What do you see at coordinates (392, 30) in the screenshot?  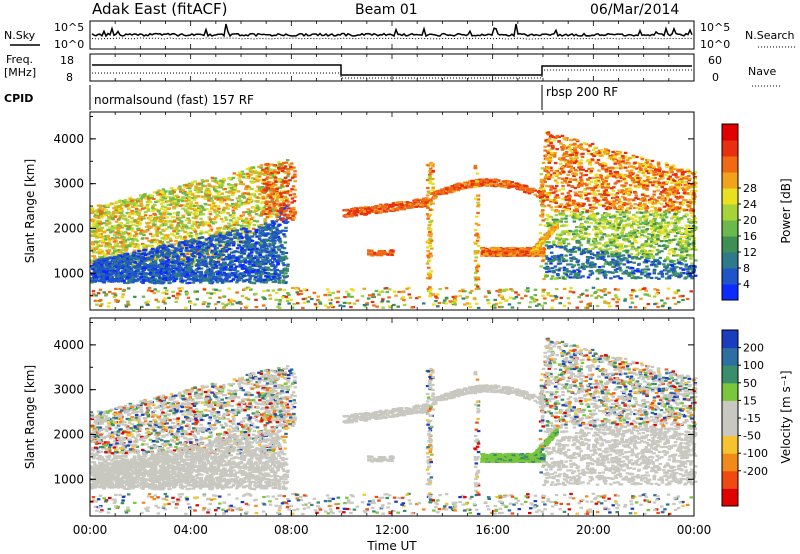 I see `noise-sky-line` at bounding box center [392, 30].